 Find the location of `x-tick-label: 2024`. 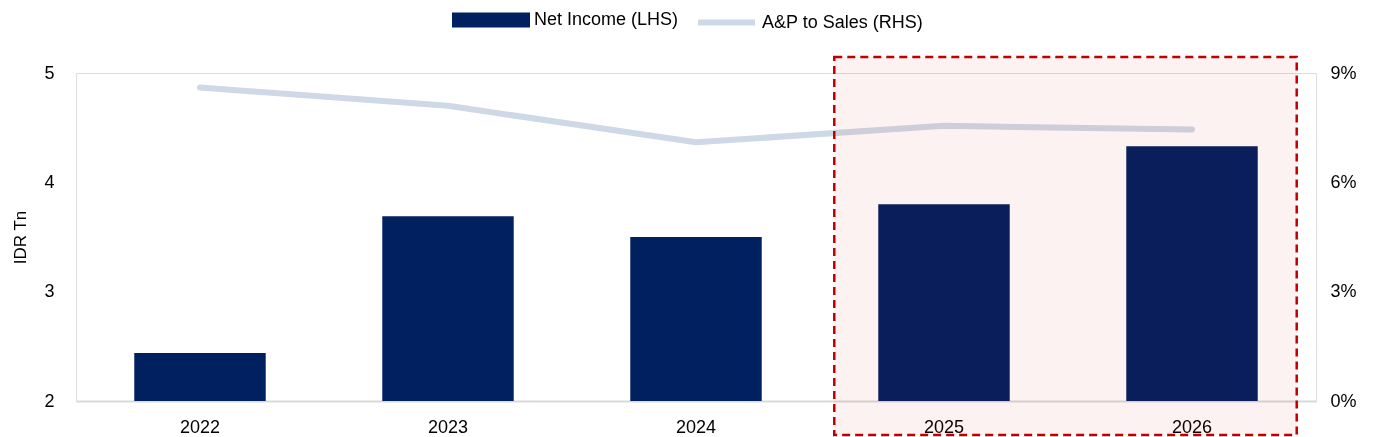

x-tick-label: 2024 is located at coordinates (696, 426).